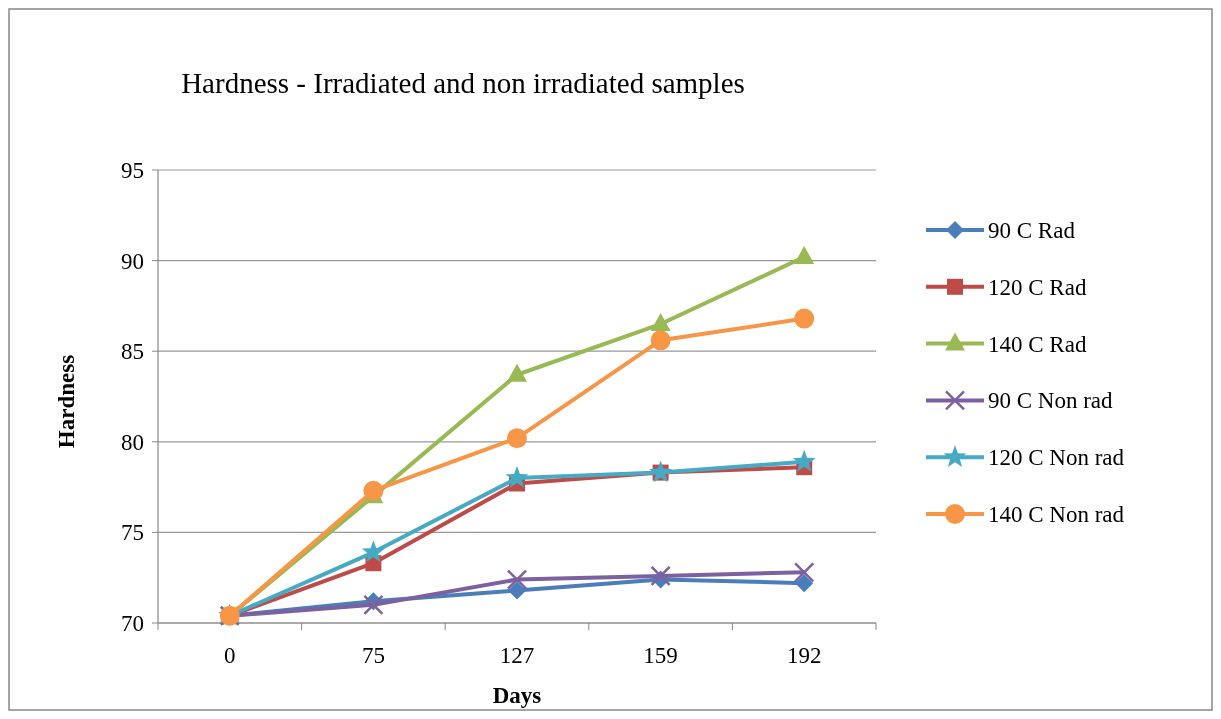 The width and height of the screenshot is (1221, 719). What do you see at coordinates (463, 83) in the screenshot?
I see `chart-title: Hardness - Irradiated and non irradiated samples` at bounding box center [463, 83].